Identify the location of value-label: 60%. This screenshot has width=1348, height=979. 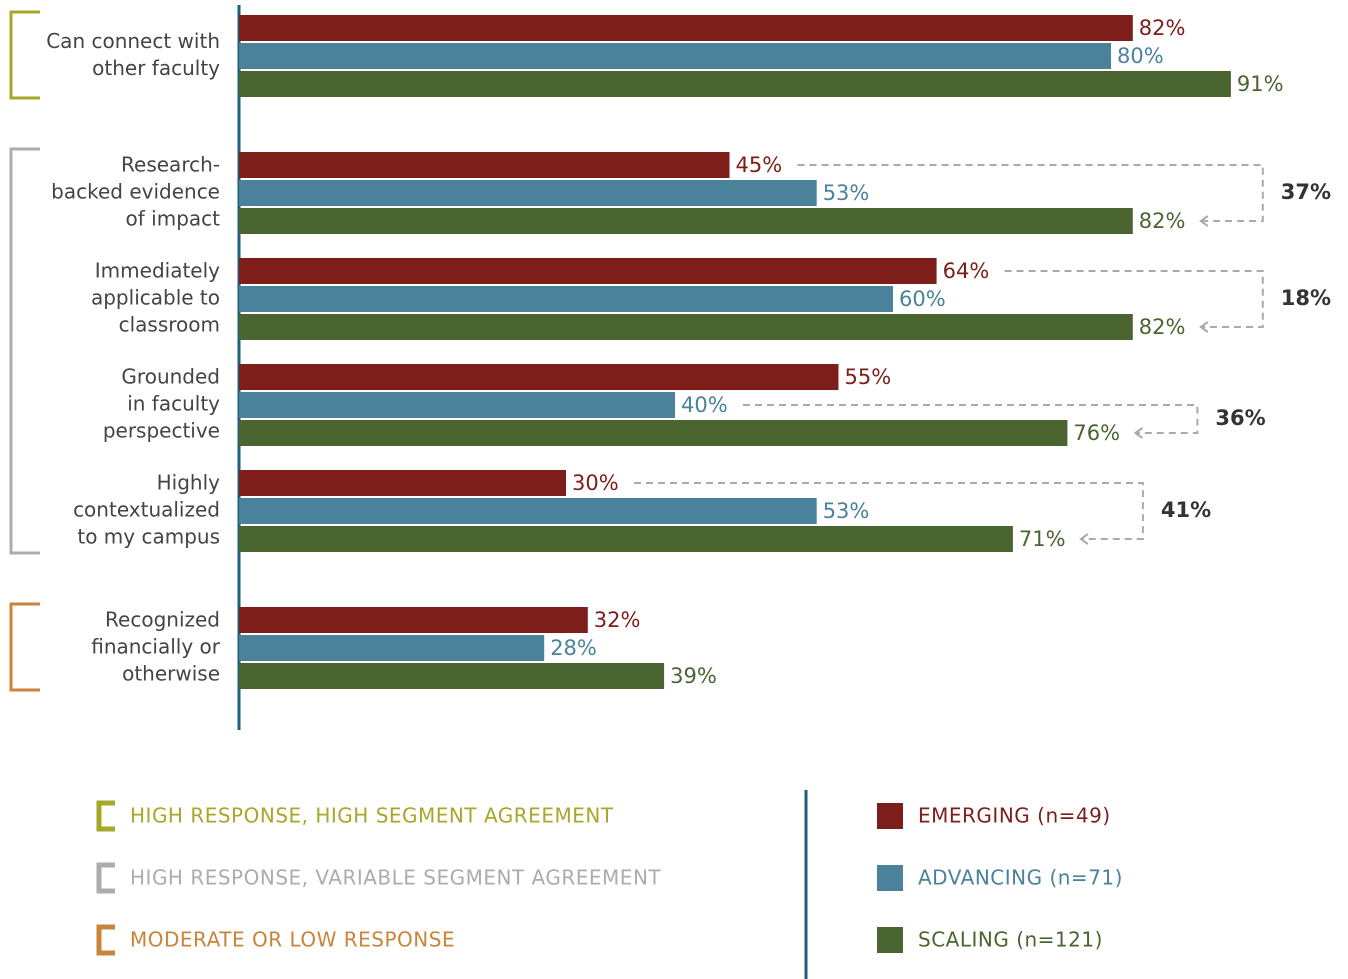
(922, 299).